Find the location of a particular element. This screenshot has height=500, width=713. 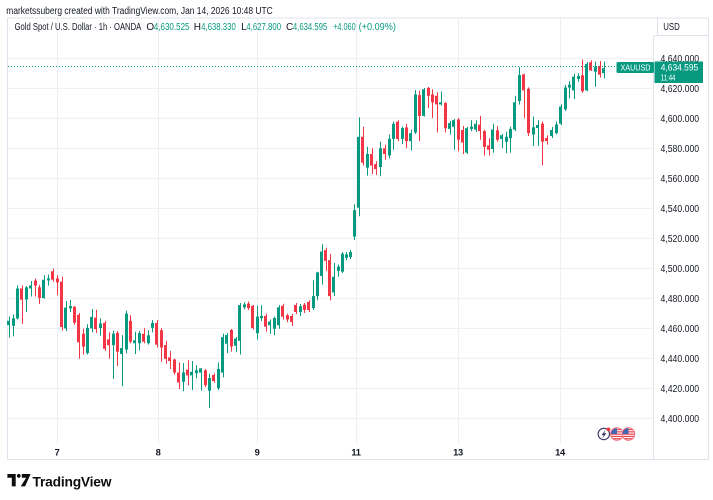

svg-text: 14 is located at coordinates (560, 453).